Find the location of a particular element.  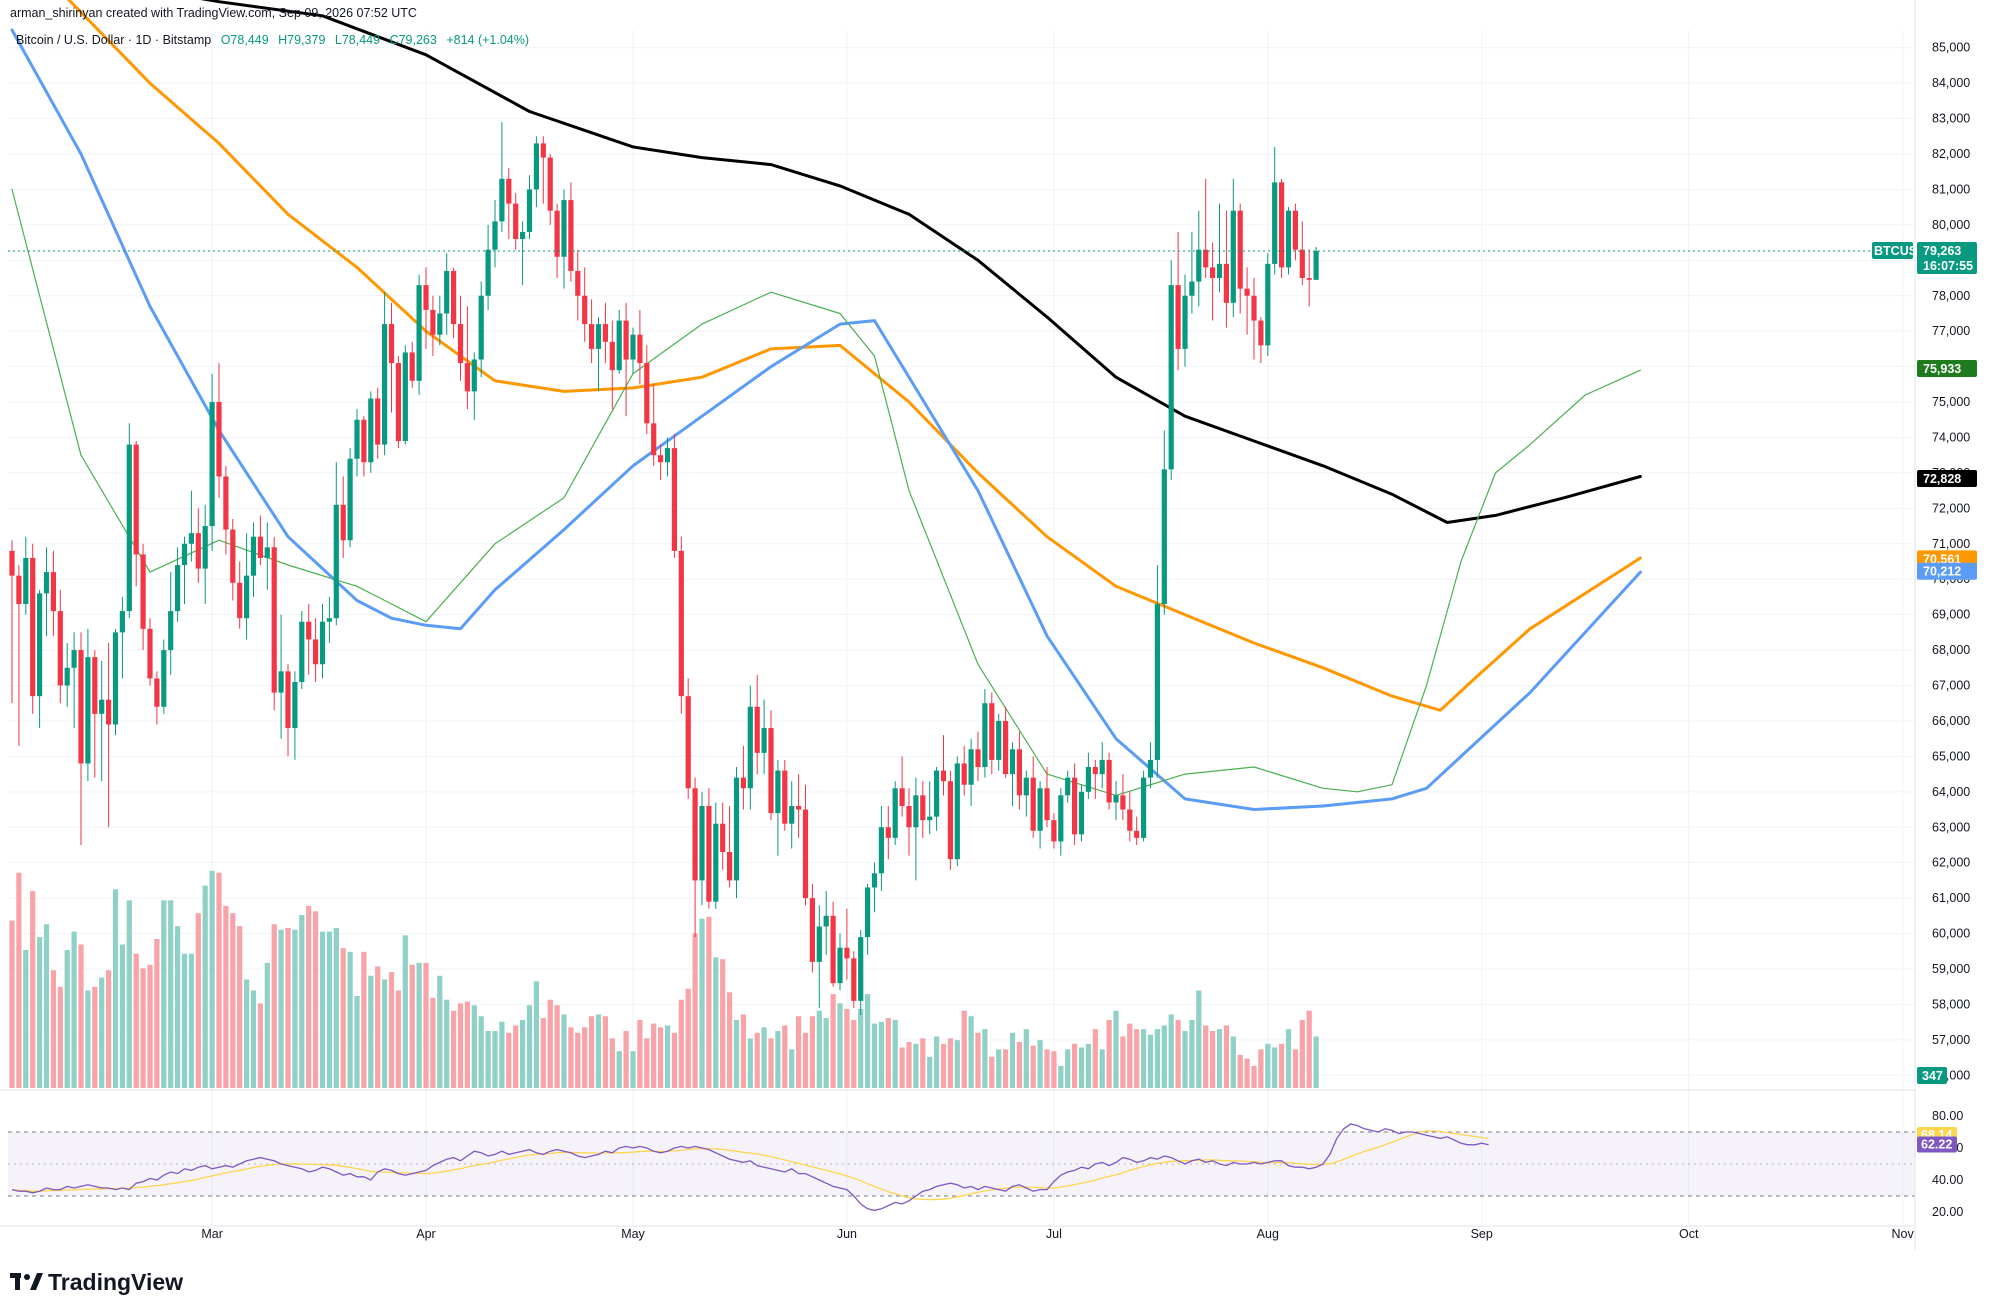

ohlc-high: H79,379 is located at coordinates (301, 40).